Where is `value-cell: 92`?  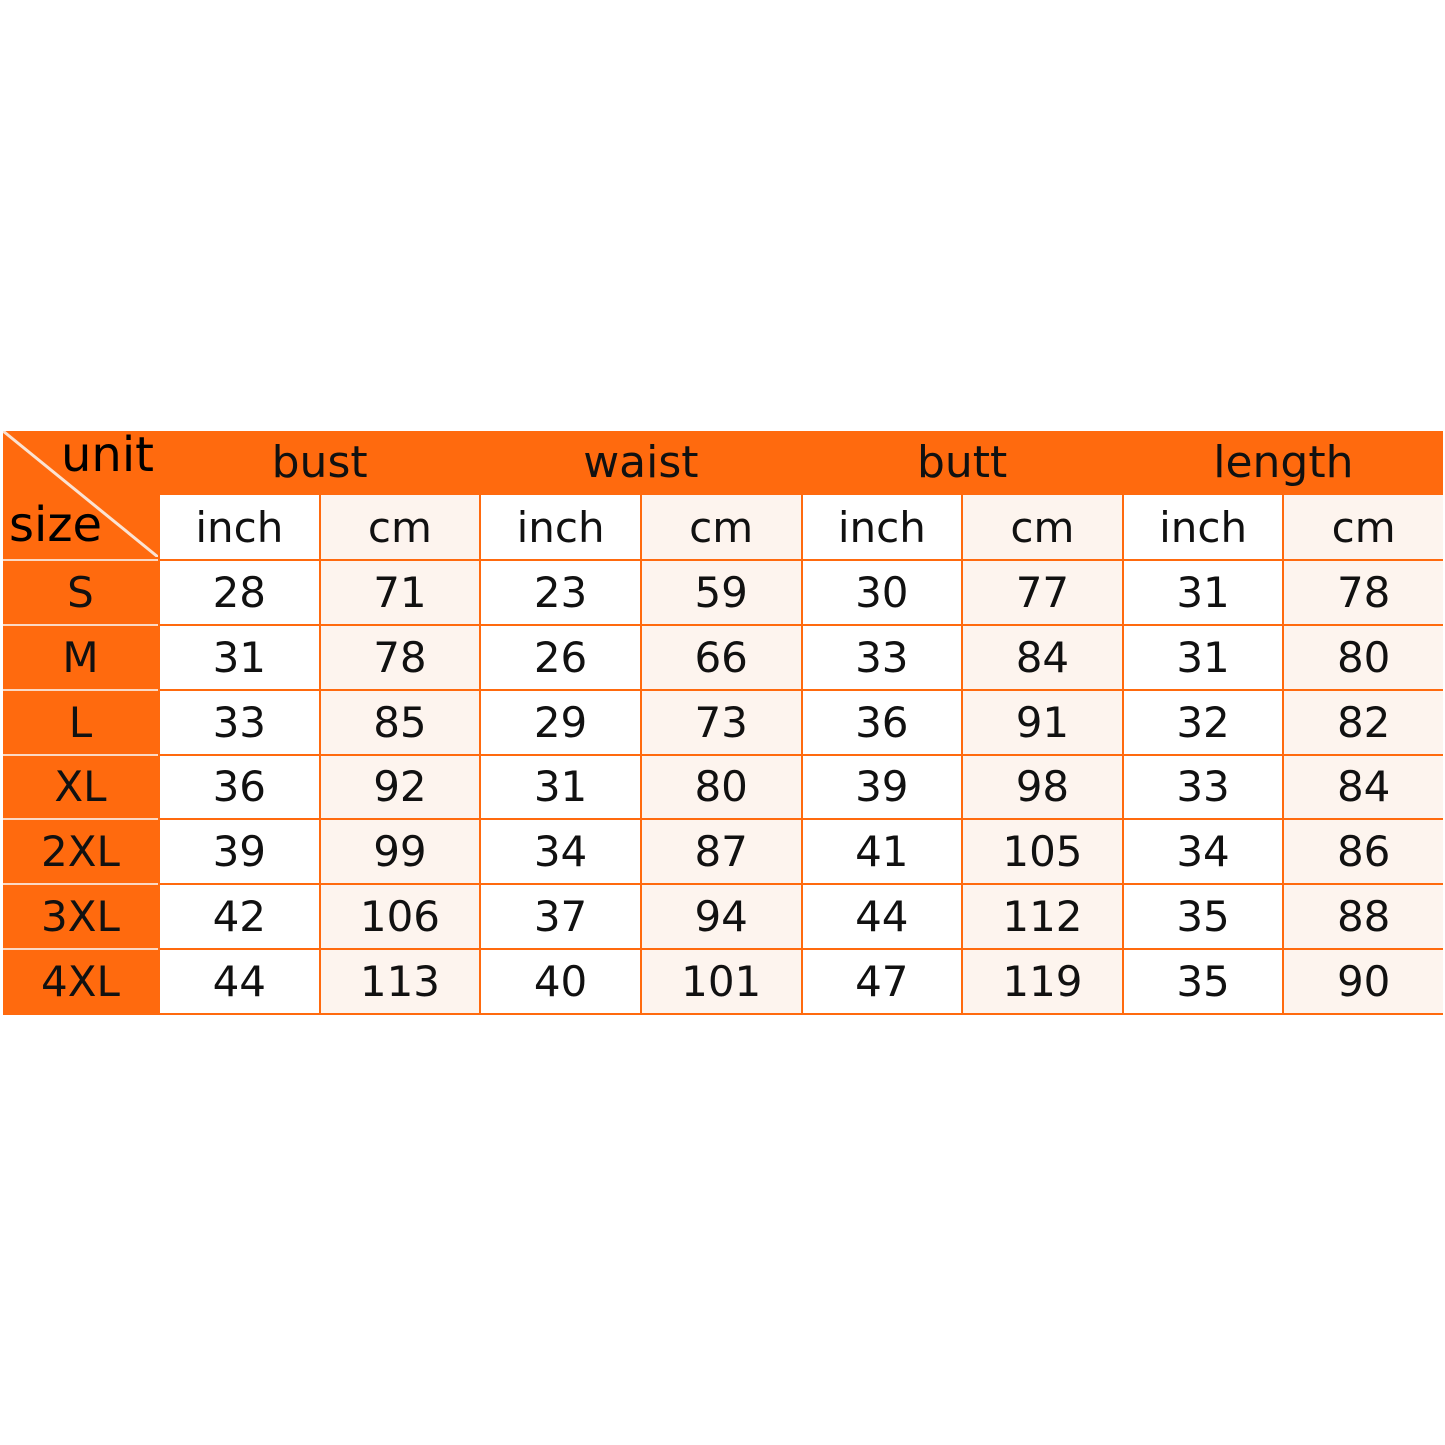 value-cell: 92 is located at coordinates (400, 787).